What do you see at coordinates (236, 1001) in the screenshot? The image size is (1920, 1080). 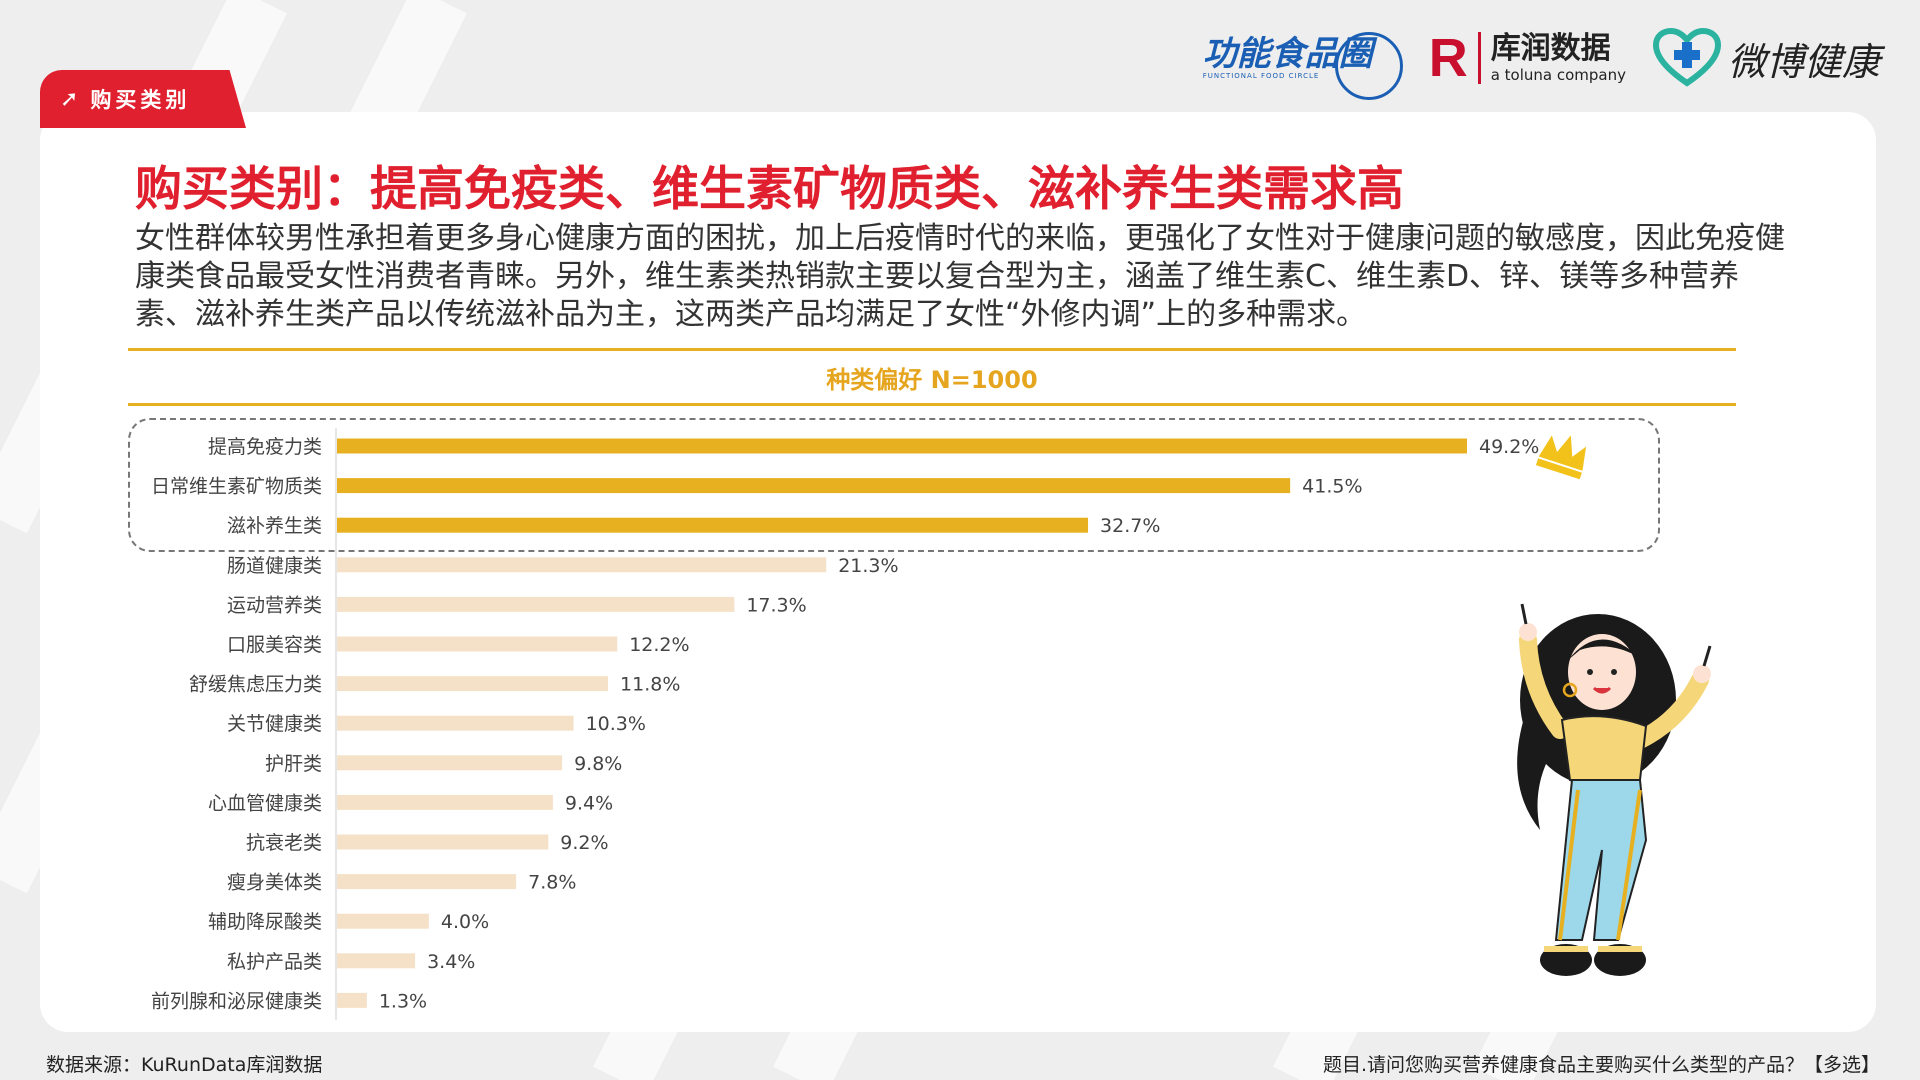 I see `category-label: 前列腺和泌尿健康类` at bounding box center [236, 1001].